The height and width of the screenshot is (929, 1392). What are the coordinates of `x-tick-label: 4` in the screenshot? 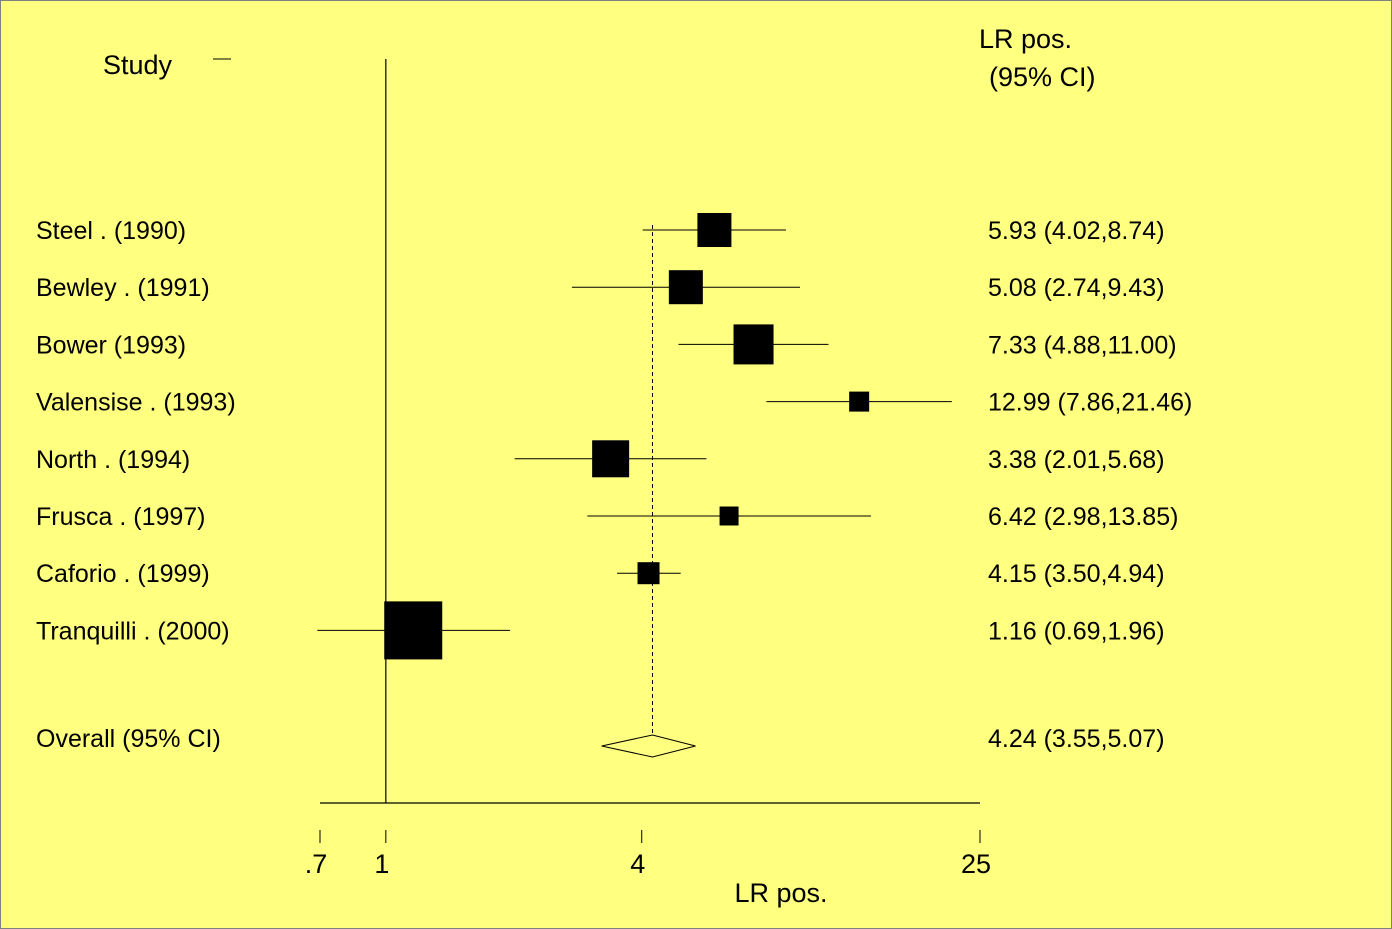 It's located at (637, 864).